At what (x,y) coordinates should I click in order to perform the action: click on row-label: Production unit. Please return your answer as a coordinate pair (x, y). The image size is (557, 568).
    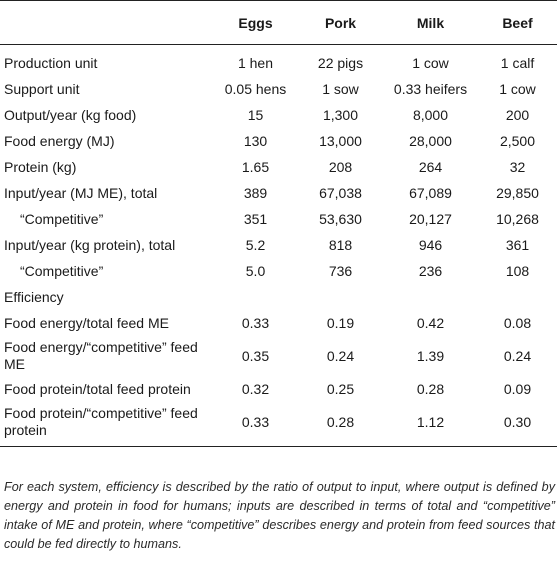
    Looking at the image, I should click on (51, 62).